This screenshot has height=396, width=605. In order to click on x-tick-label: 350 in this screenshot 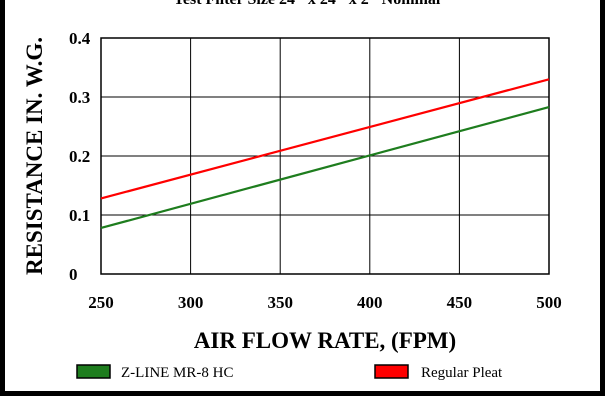, I will do `click(280, 302)`.